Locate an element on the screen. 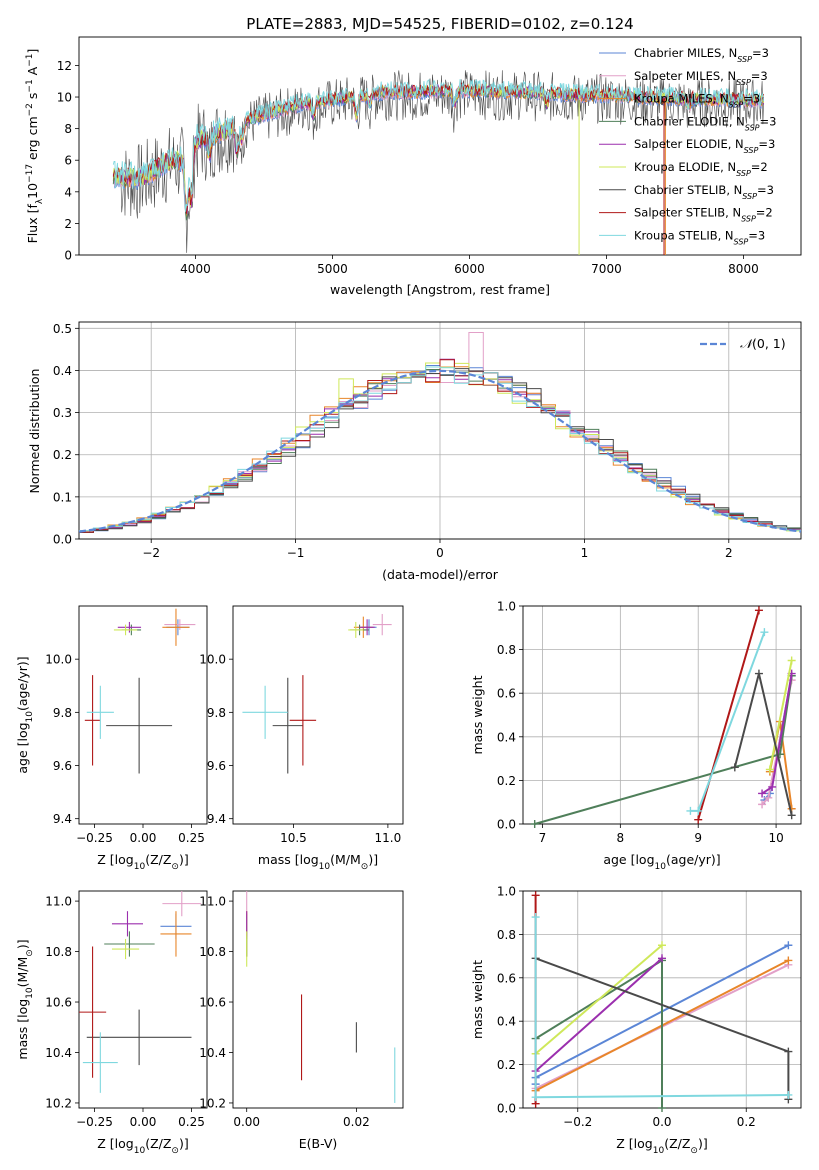 Image resolution: width=819 pixels, height=1170 pixels. y-tick-label: 0.5 is located at coordinates (62, 329).